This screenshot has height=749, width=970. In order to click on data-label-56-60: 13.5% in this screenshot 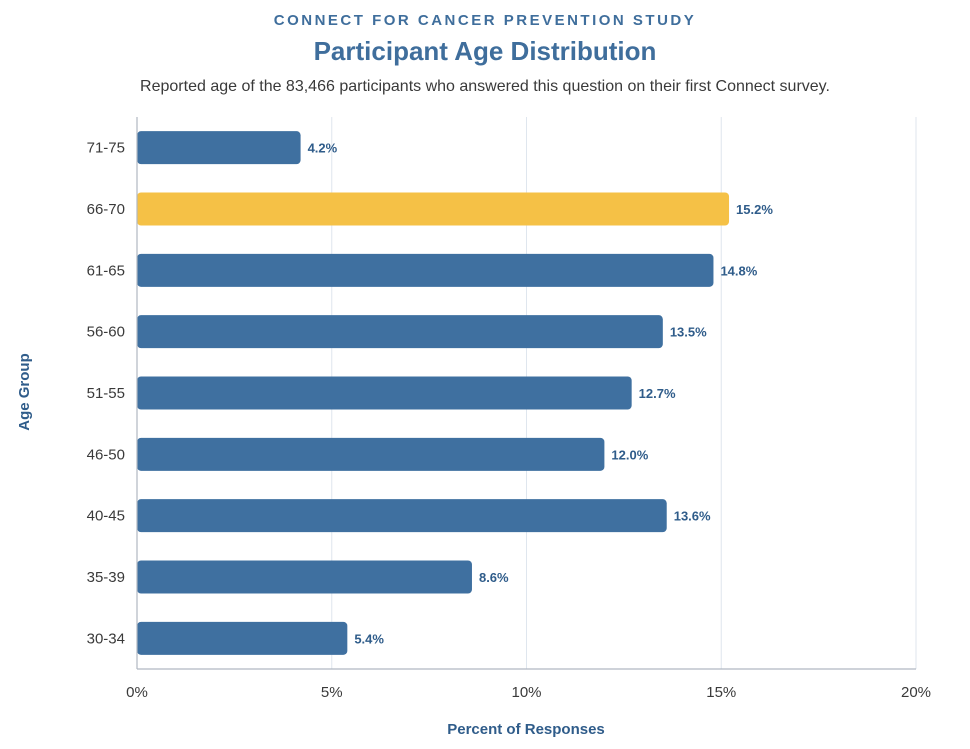, I will do `click(688, 332)`.